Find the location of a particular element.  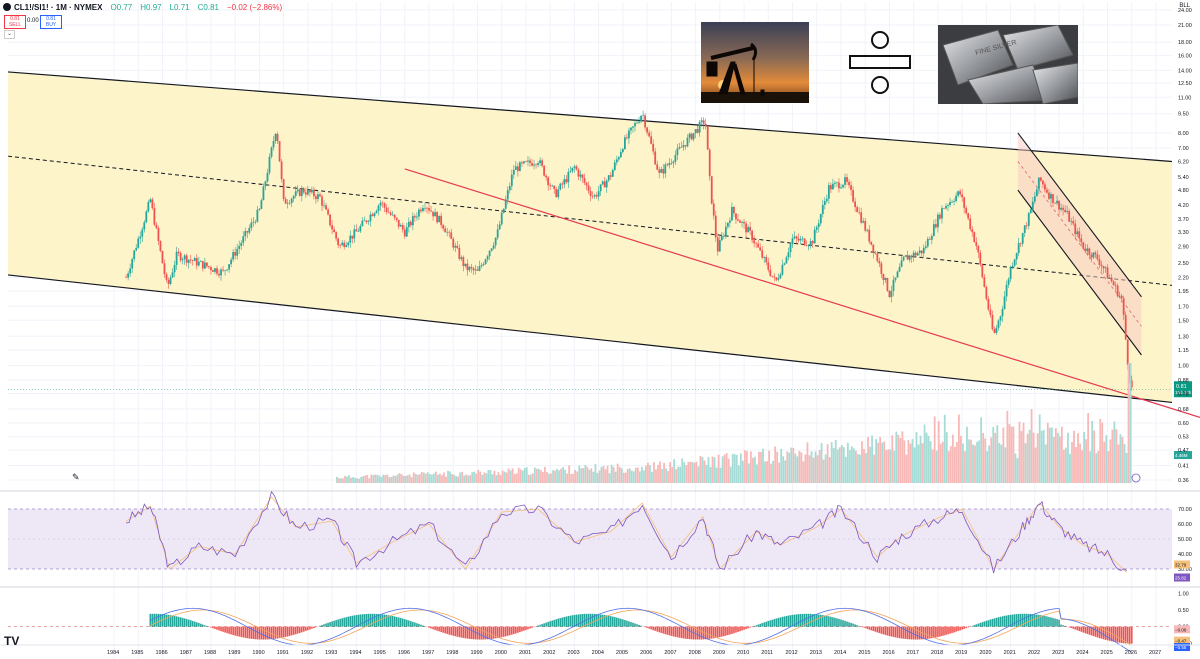

collapse-legend-button: ⌄ is located at coordinates (9, 34).